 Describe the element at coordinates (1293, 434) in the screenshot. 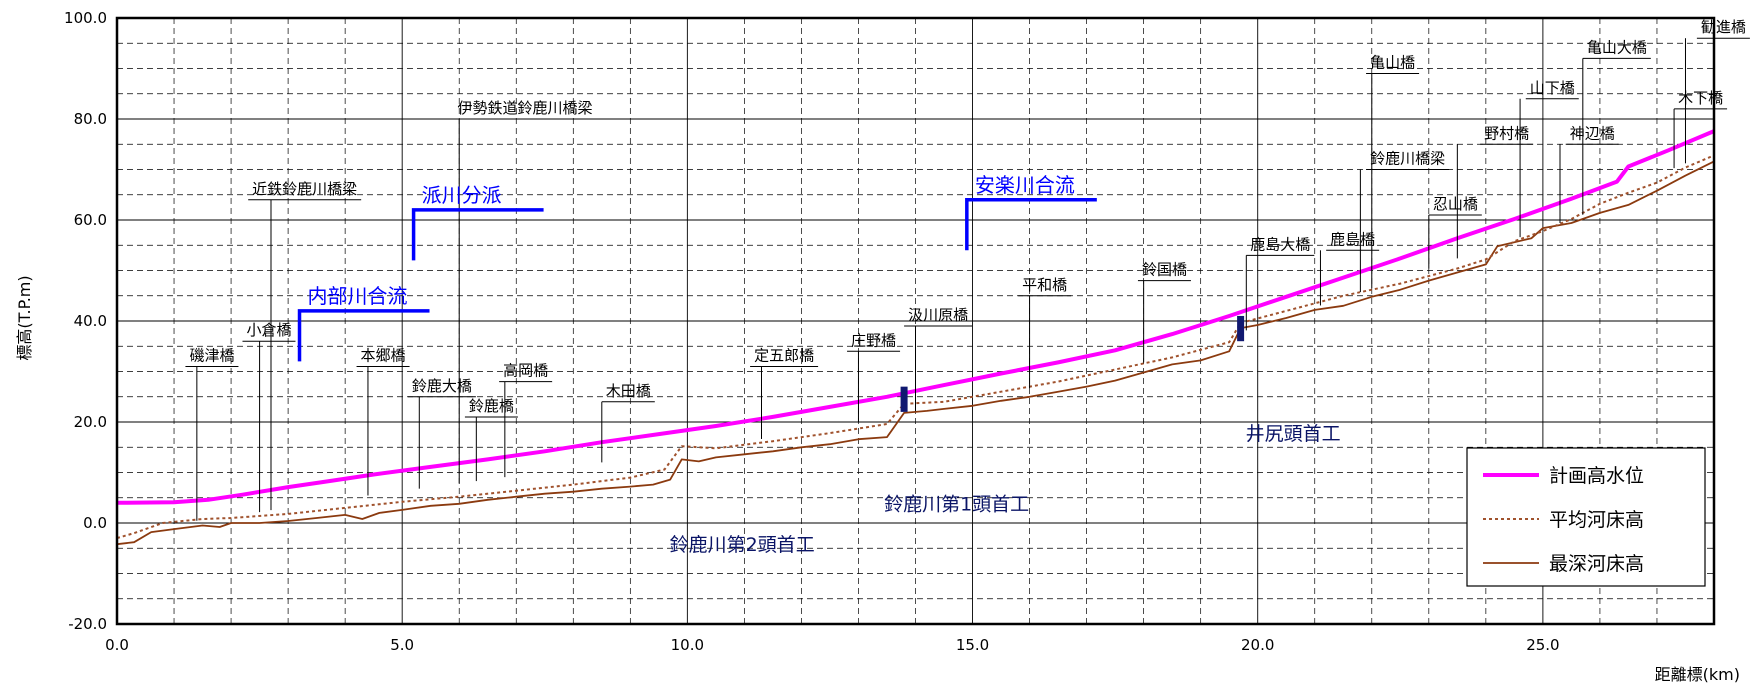

I see `weir-label: 井尻頭首工` at that location.